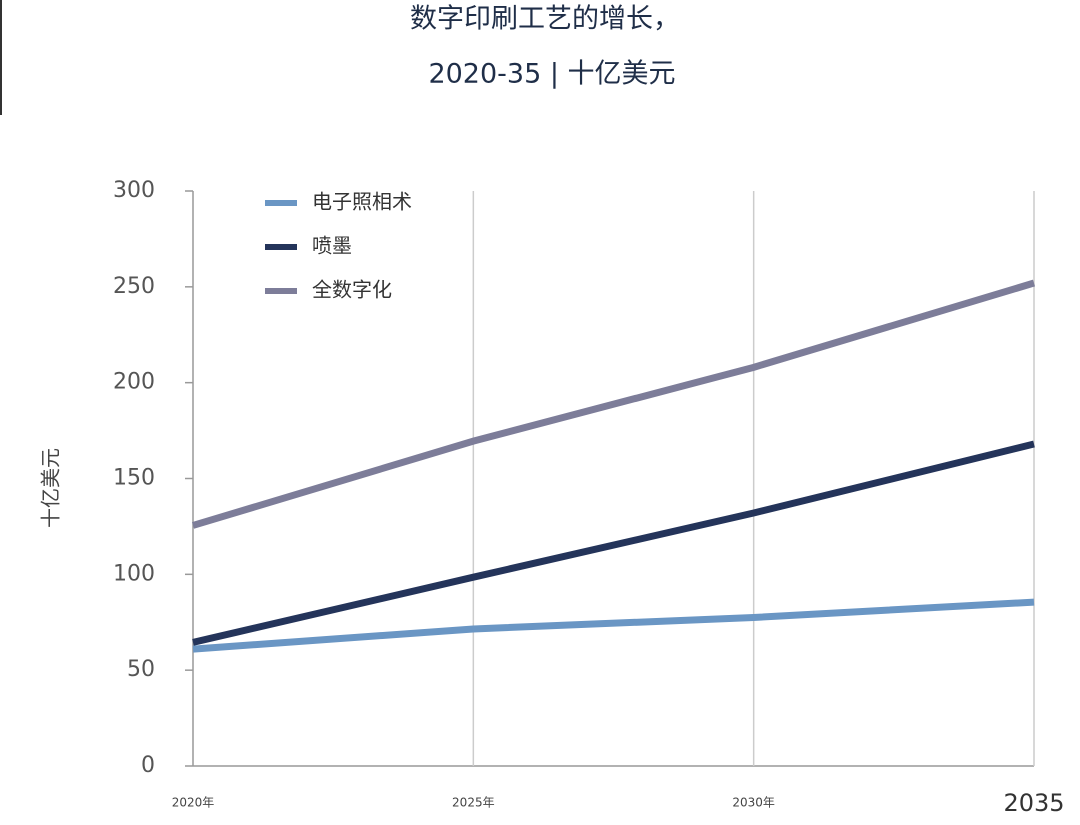 The width and height of the screenshot is (1080, 825). What do you see at coordinates (545, 19) in the screenshot?
I see `chart-title: 数字印刷工艺的增长，` at bounding box center [545, 19].